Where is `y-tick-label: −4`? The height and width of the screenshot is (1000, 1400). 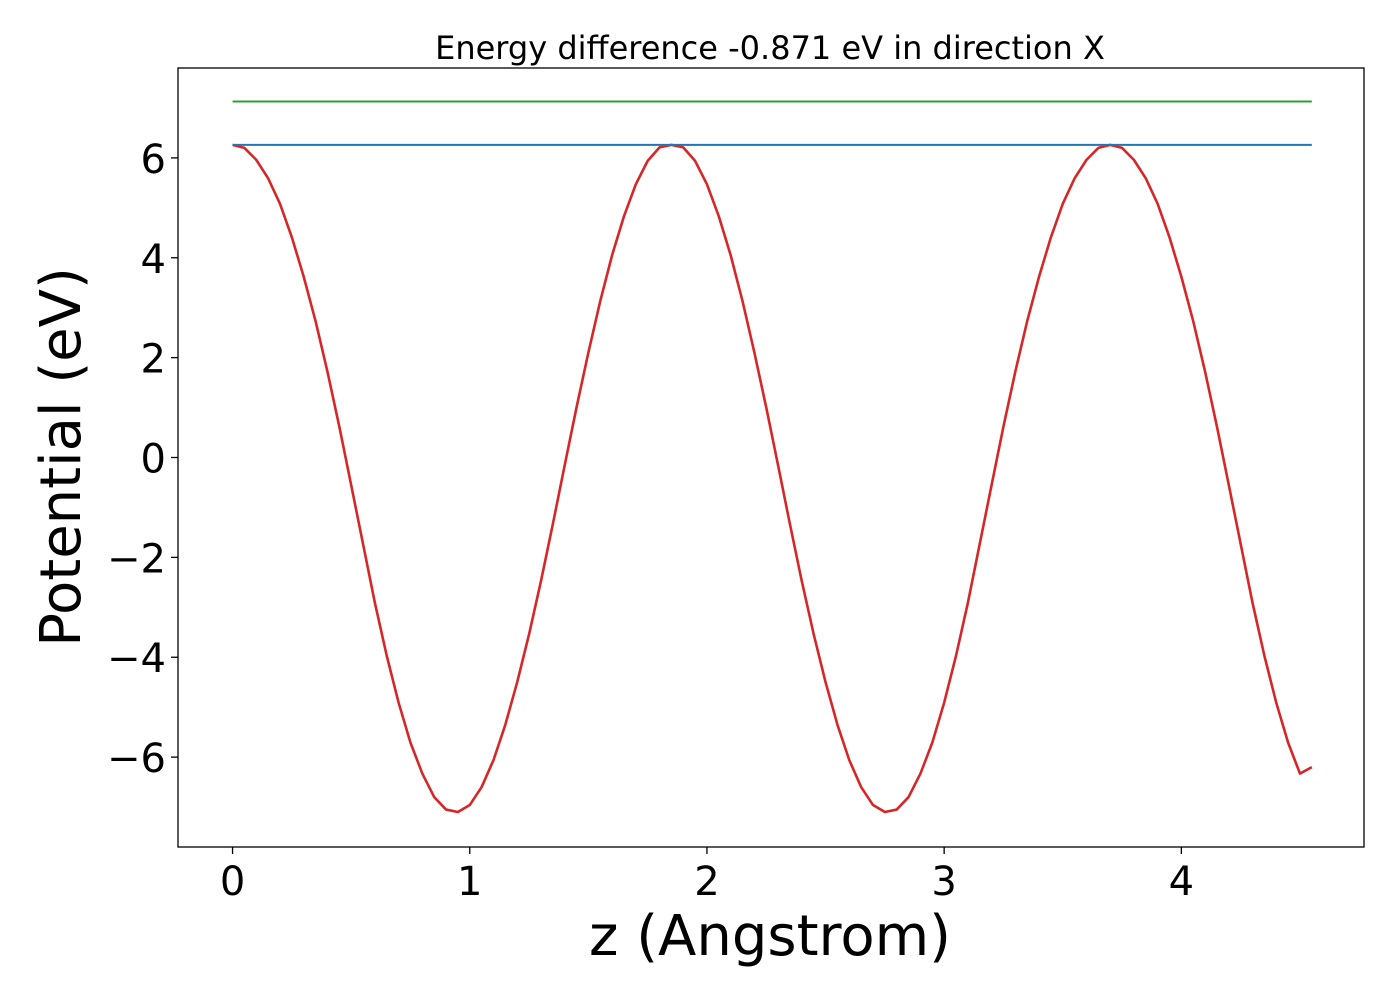 y-tick-label: −4 is located at coordinates (136, 659).